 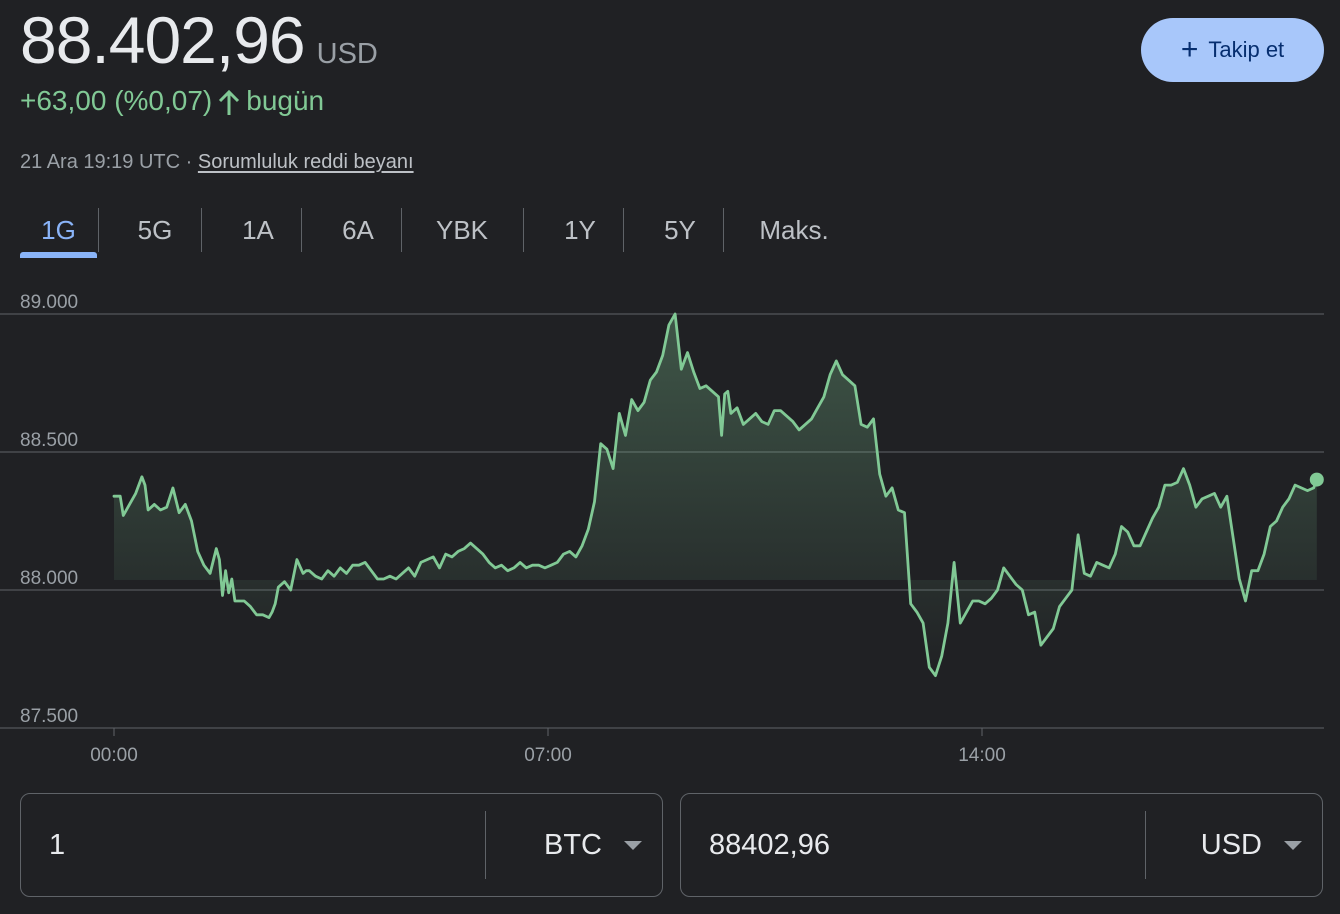 I want to click on tab-5g: 5G, so click(x=155, y=230).